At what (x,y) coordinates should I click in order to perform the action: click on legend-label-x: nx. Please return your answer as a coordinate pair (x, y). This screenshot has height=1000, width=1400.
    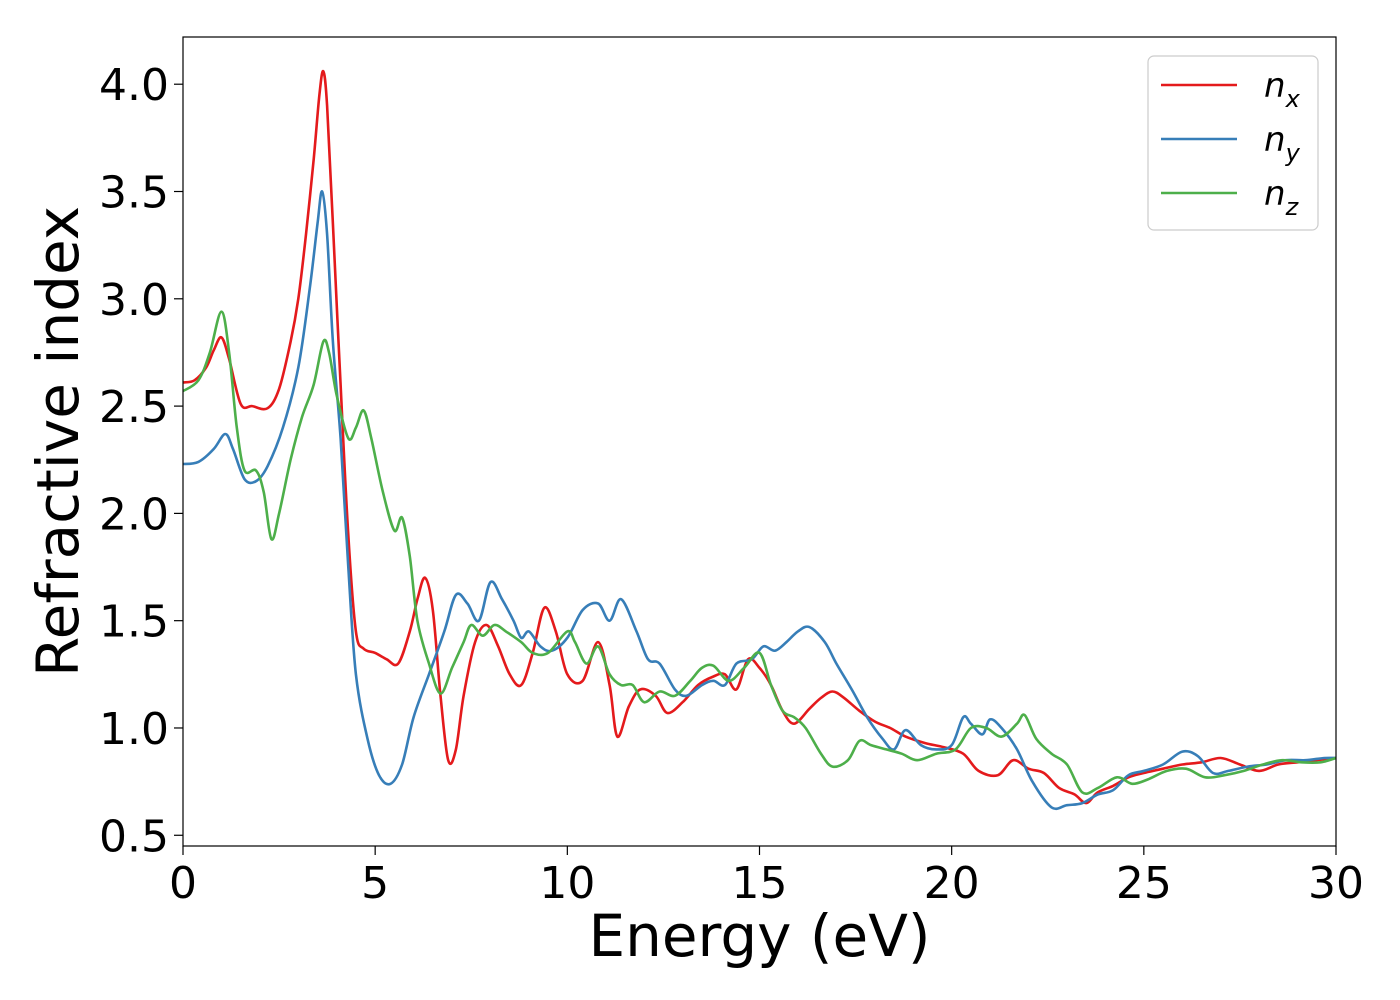
    Looking at the image, I should click on (1282, 89).